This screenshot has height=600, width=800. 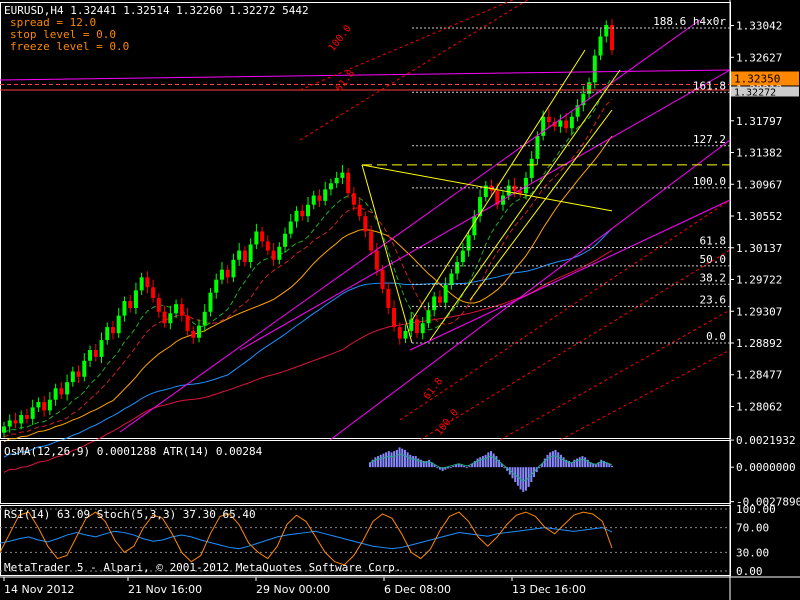 I want to click on oscillator-panel-frame, so click(x=365, y=540).